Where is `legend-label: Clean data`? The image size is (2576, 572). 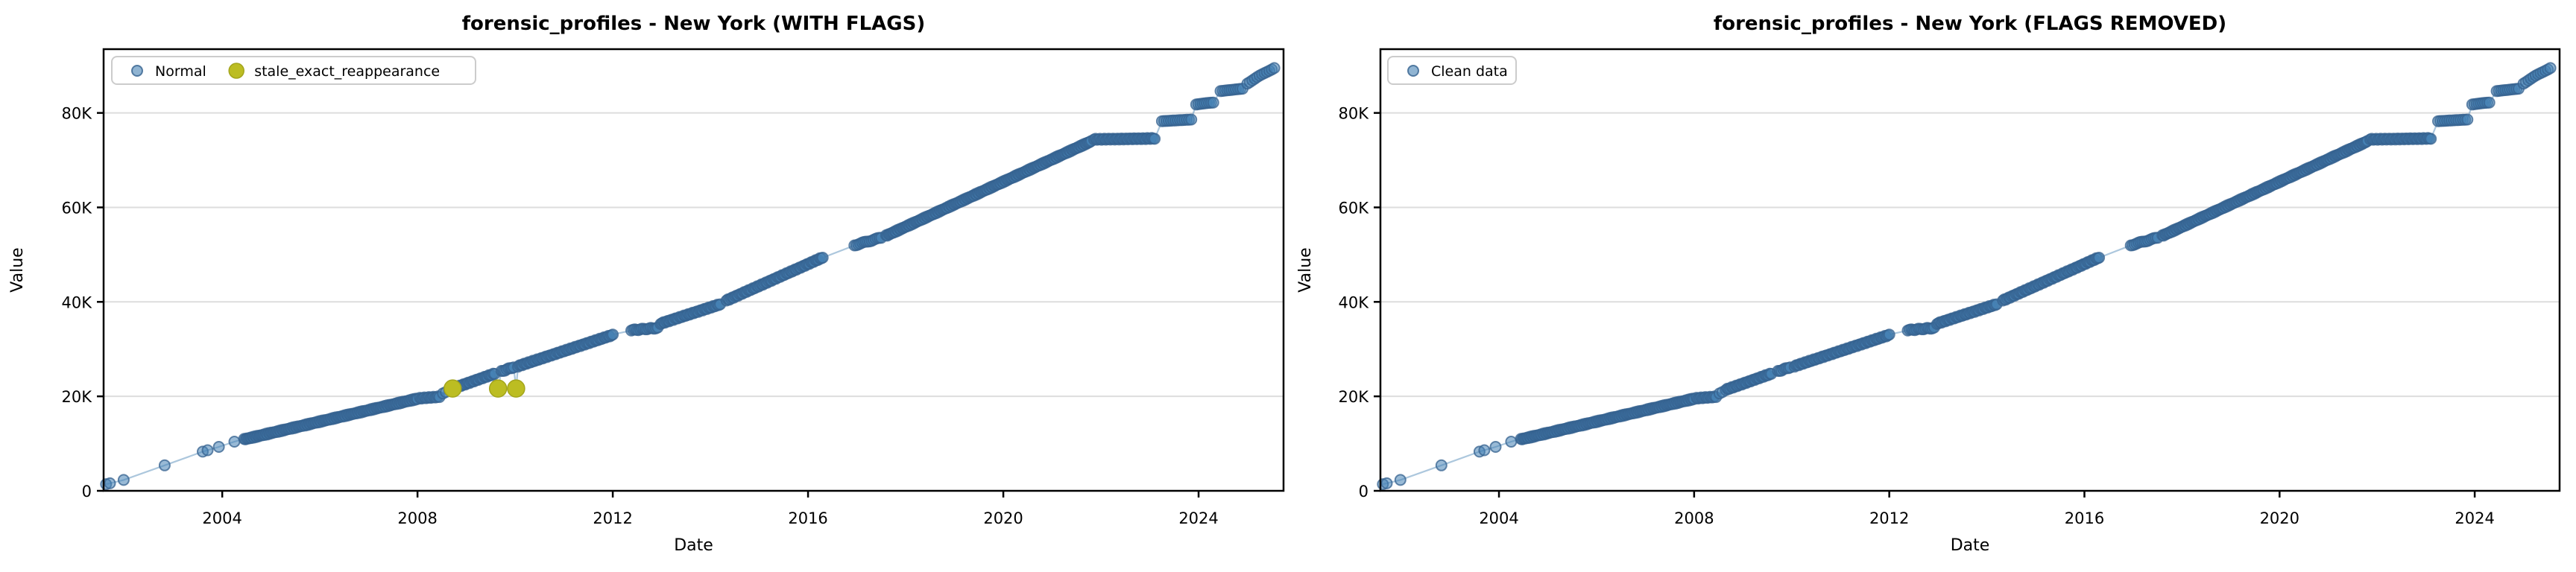 legend-label: Clean data is located at coordinates (1469, 71).